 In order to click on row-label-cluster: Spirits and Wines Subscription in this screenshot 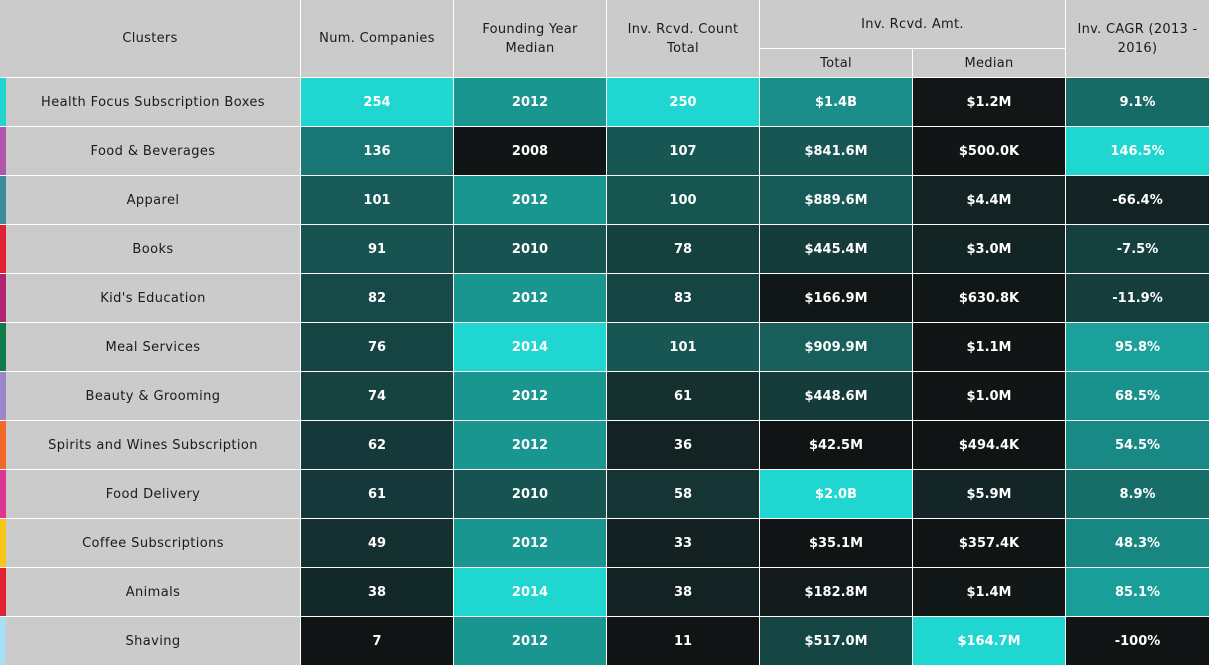, I will do `click(153, 445)`.